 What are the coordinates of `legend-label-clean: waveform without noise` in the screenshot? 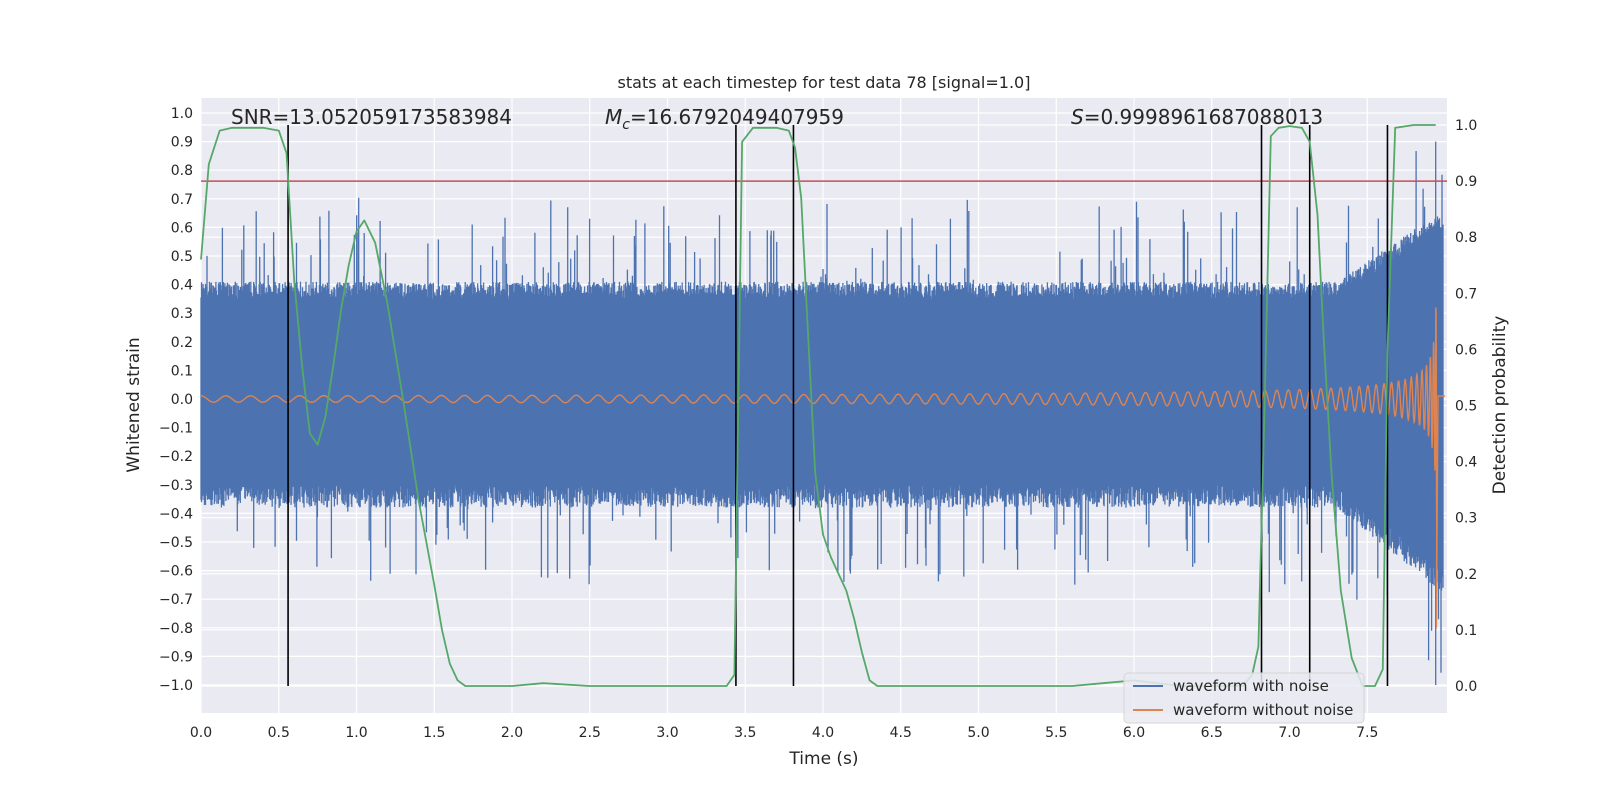 It's located at (1263, 710).